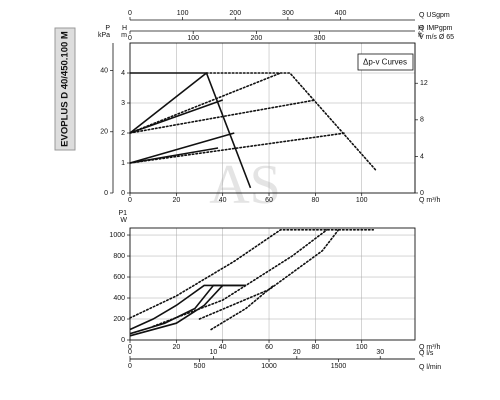  What do you see at coordinates (104, 35) in the screenshot?
I see `axis-label: kPa` at bounding box center [104, 35].